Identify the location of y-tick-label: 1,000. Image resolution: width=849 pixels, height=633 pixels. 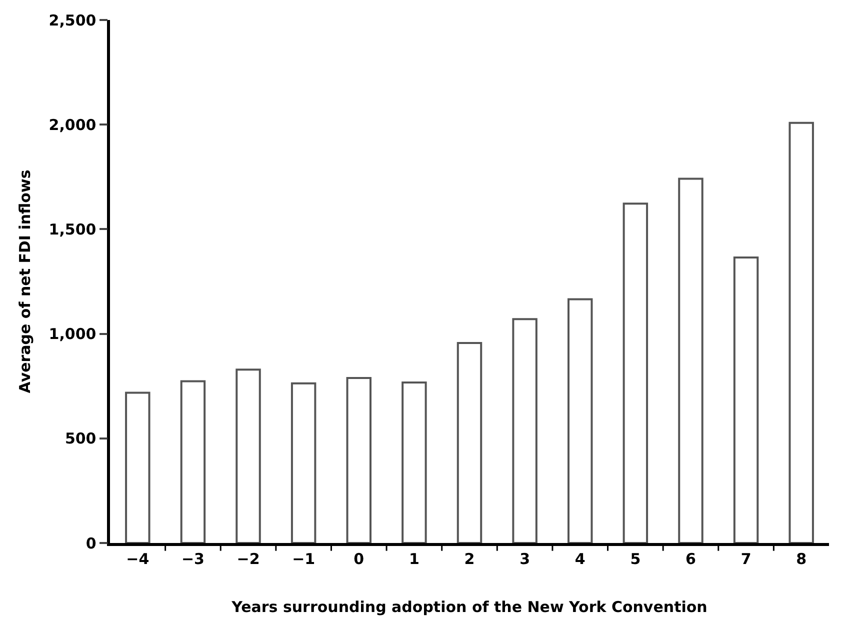
(72, 334).